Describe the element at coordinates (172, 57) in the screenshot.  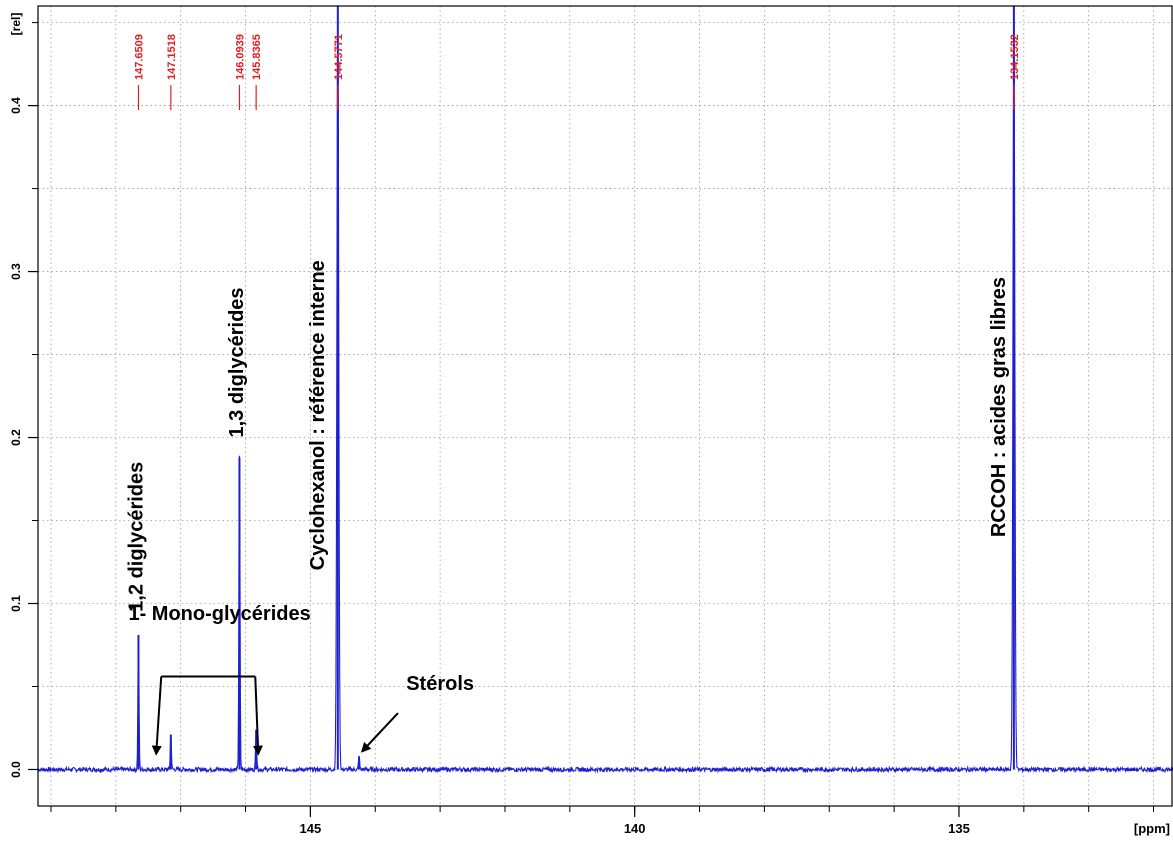
I see `peak-label: 147.1518` at that location.